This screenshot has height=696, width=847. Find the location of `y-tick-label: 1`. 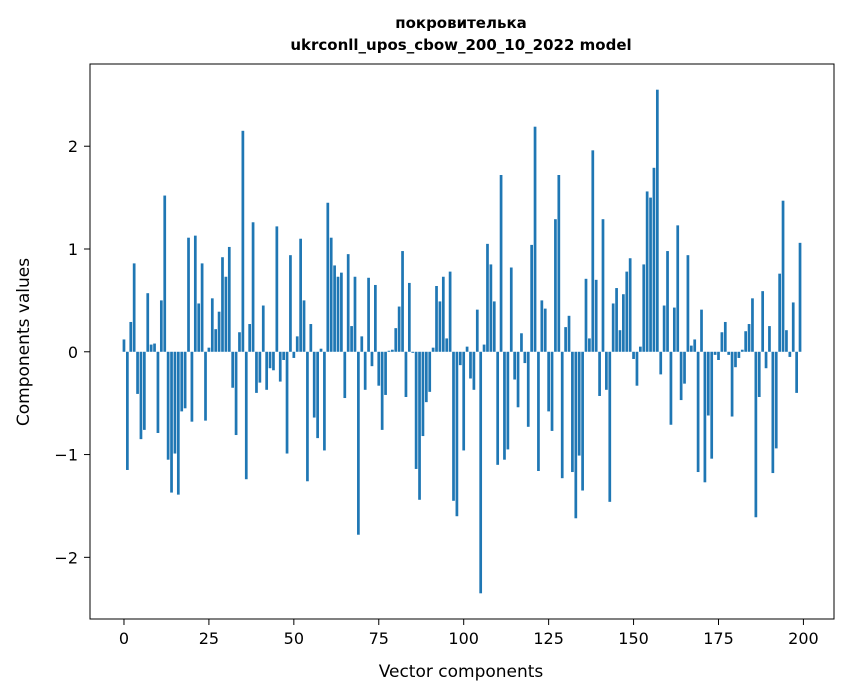

y-tick-label: 1 is located at coordinates (73, 249).